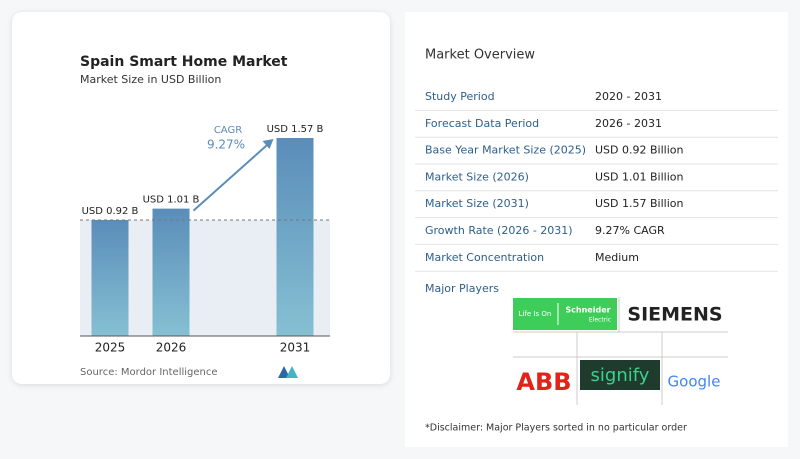 Image resolution: width=800 pixels, height=459 pixels. Describe the element at coordinates (171, 200) in the screenshot. I see `value-label: USD 1.01 B` at that location.